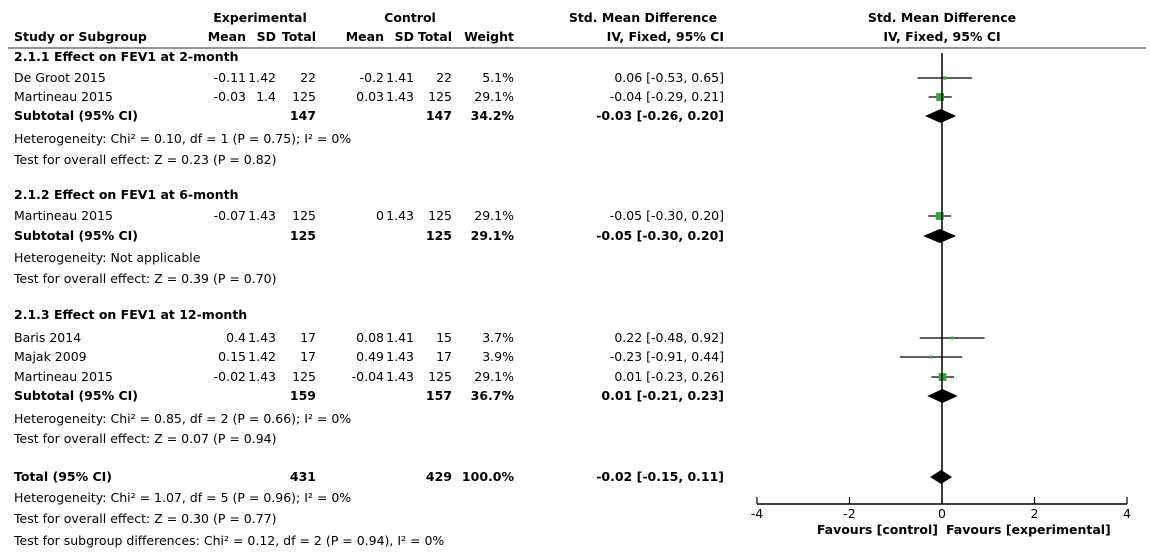 The width and height of the screenshot is (1150, 555). I want to click on study-ctl-total: 22, so click(444, 77).